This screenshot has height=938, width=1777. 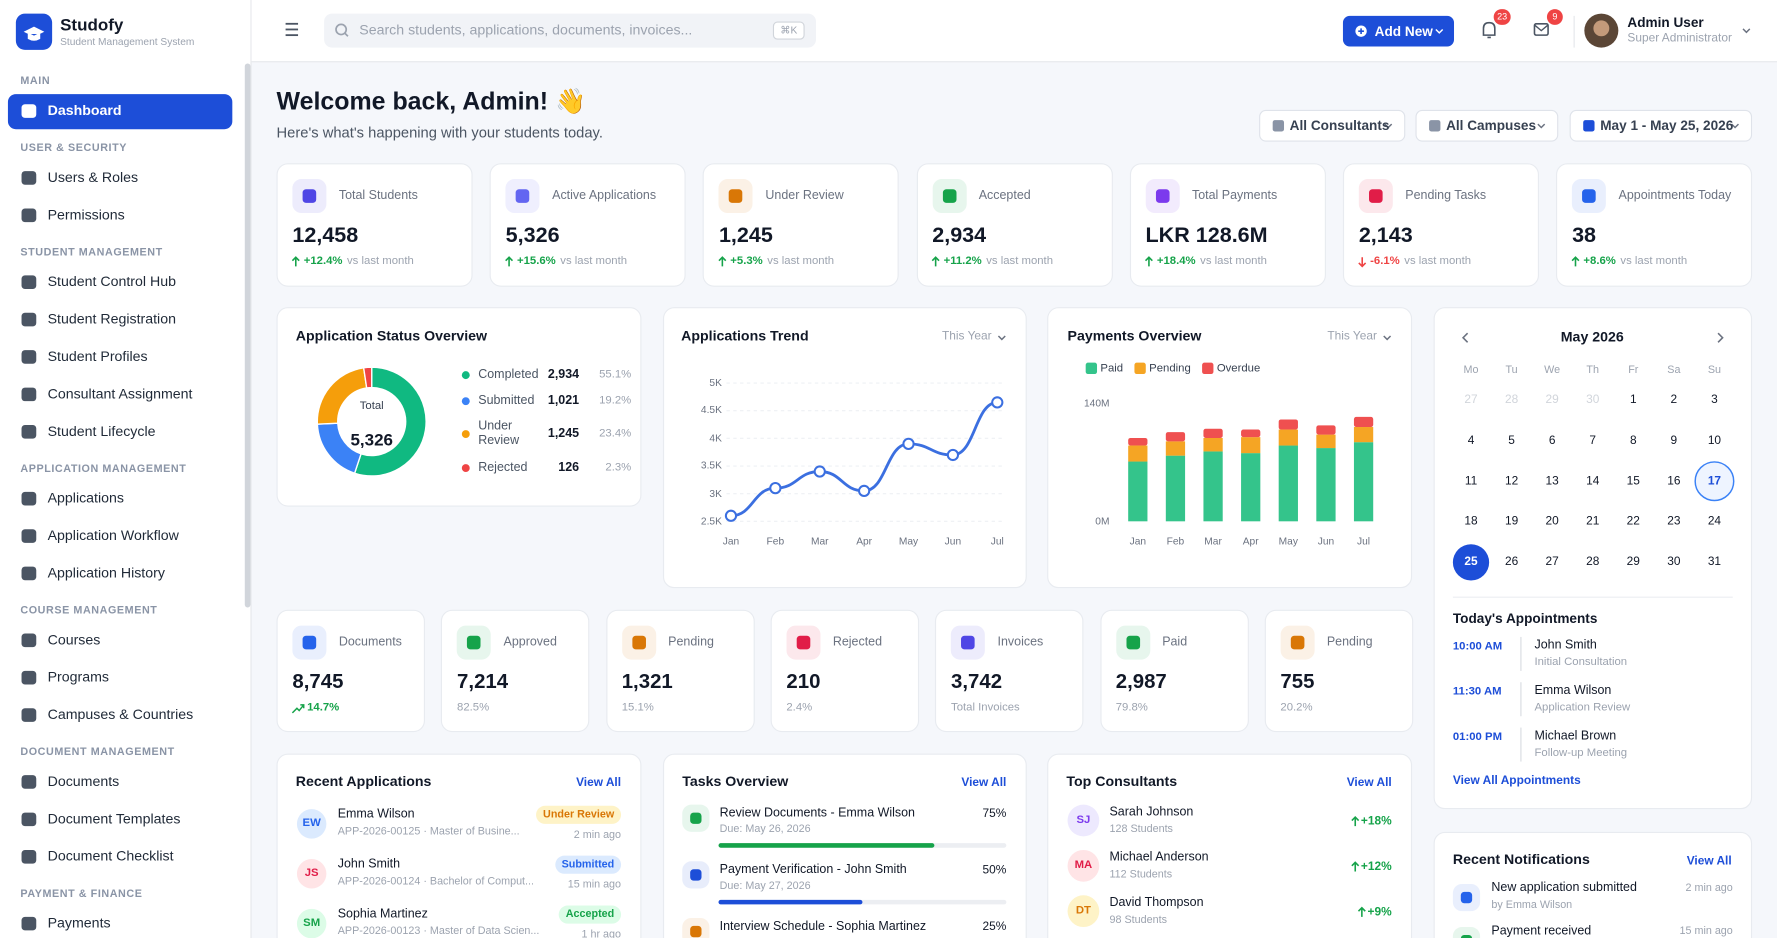 I want to click on sidebar-item: Dashboard, so click(x=84, y=110).